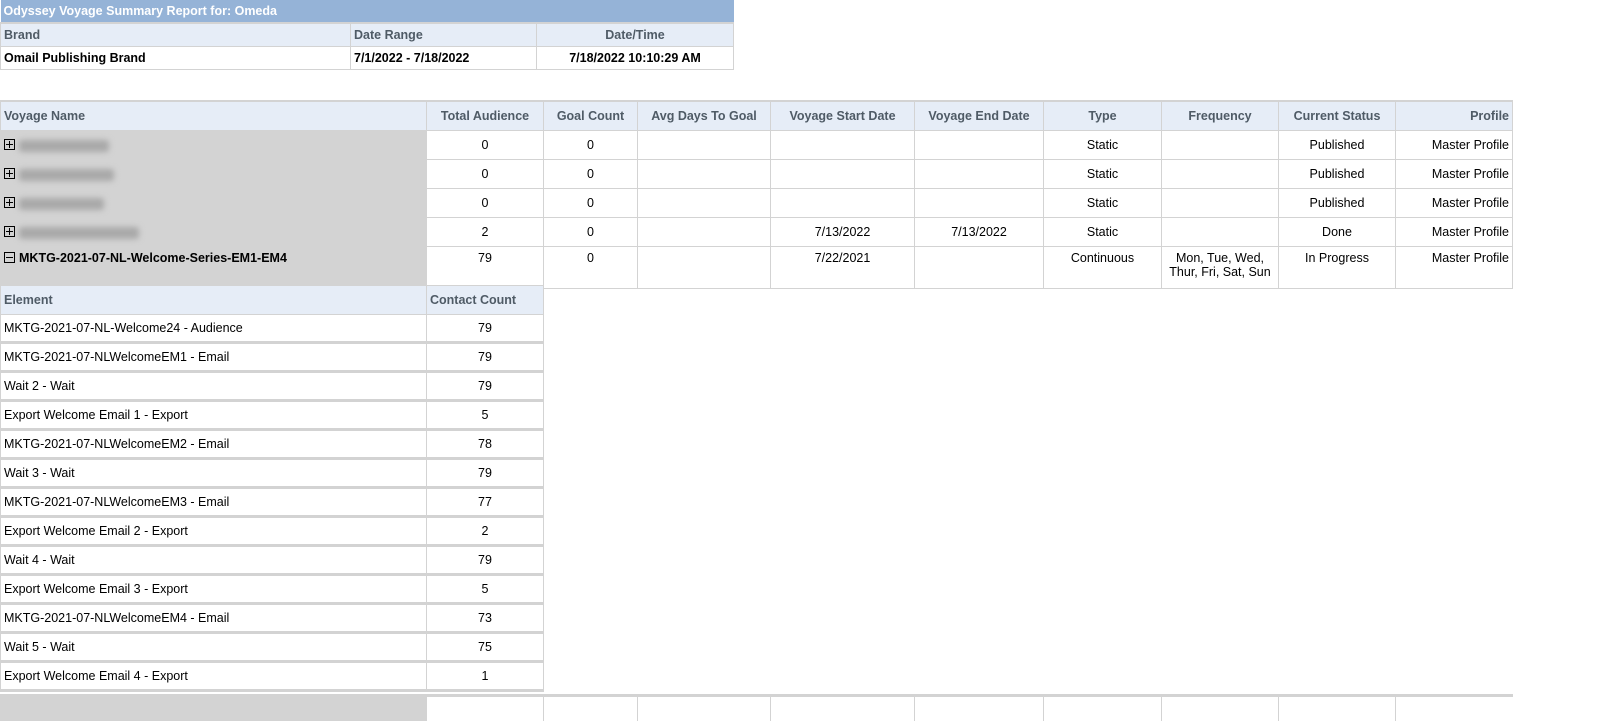  Describe the element at coordinates (213, 329) in the screenshot. I see `element-name-cell: MKTG-2021-07-NL-Welcome24 - Audience` at that location.